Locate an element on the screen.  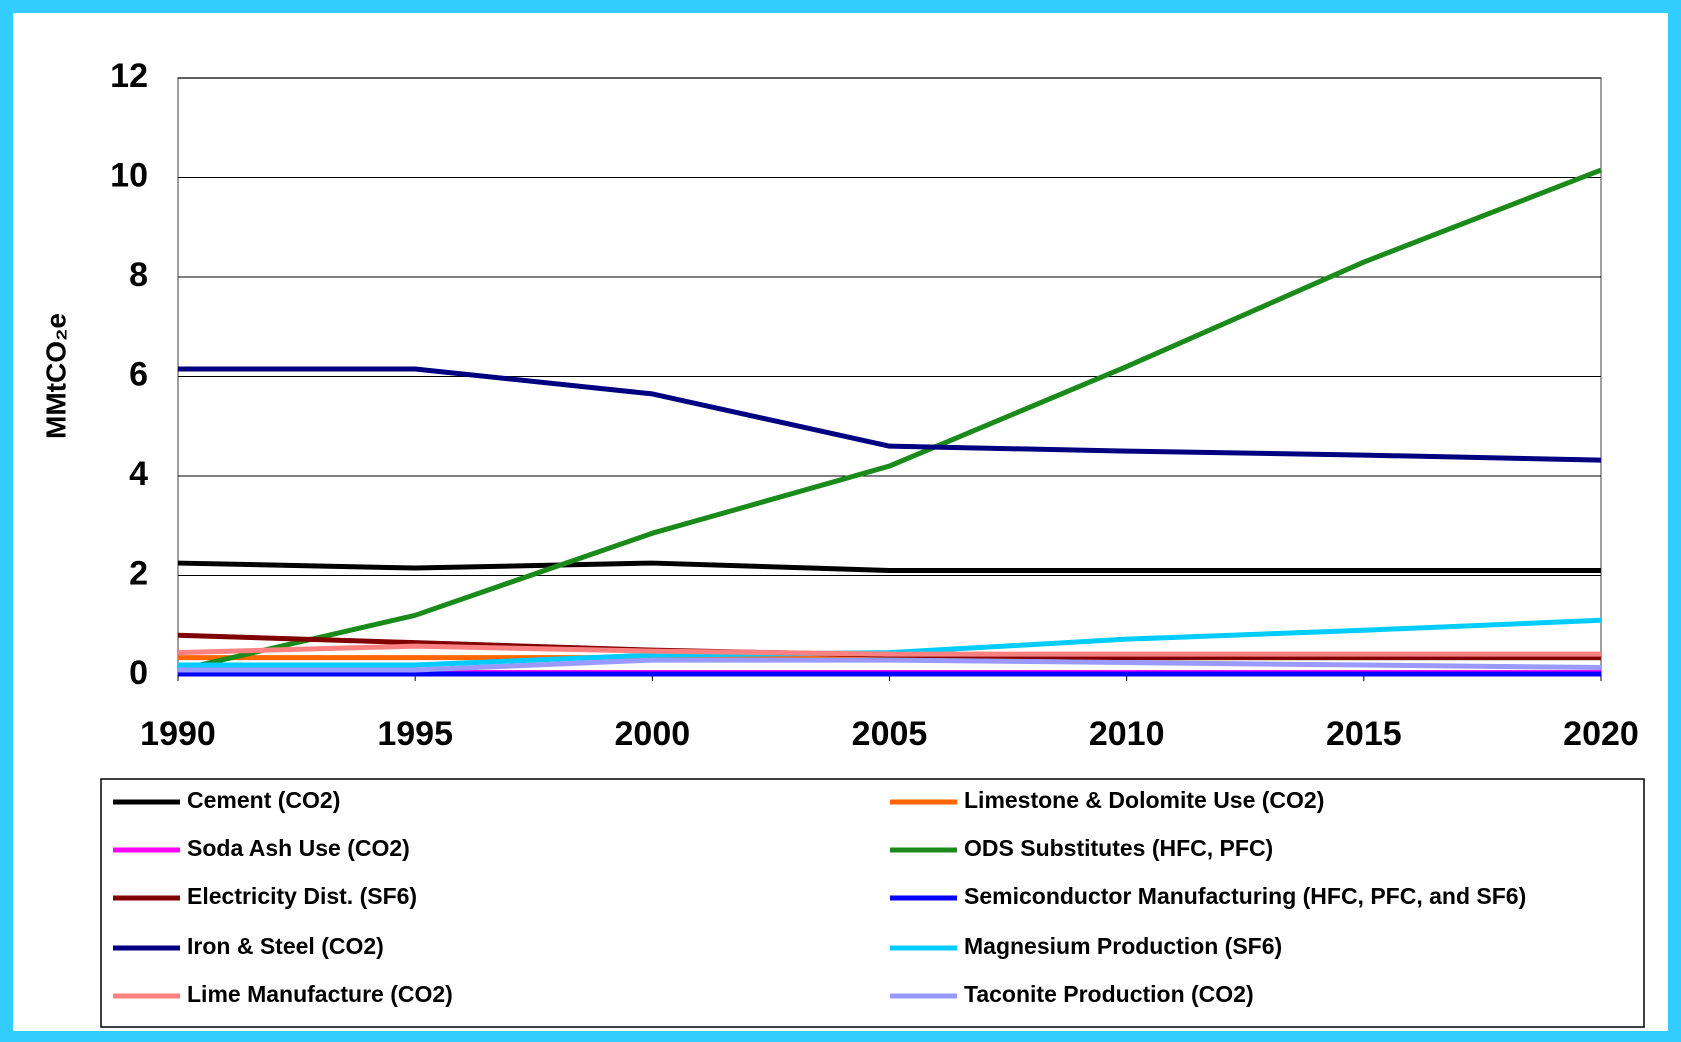
y-axis-label: MMtCO₂e is located at coordinates (55, 376).